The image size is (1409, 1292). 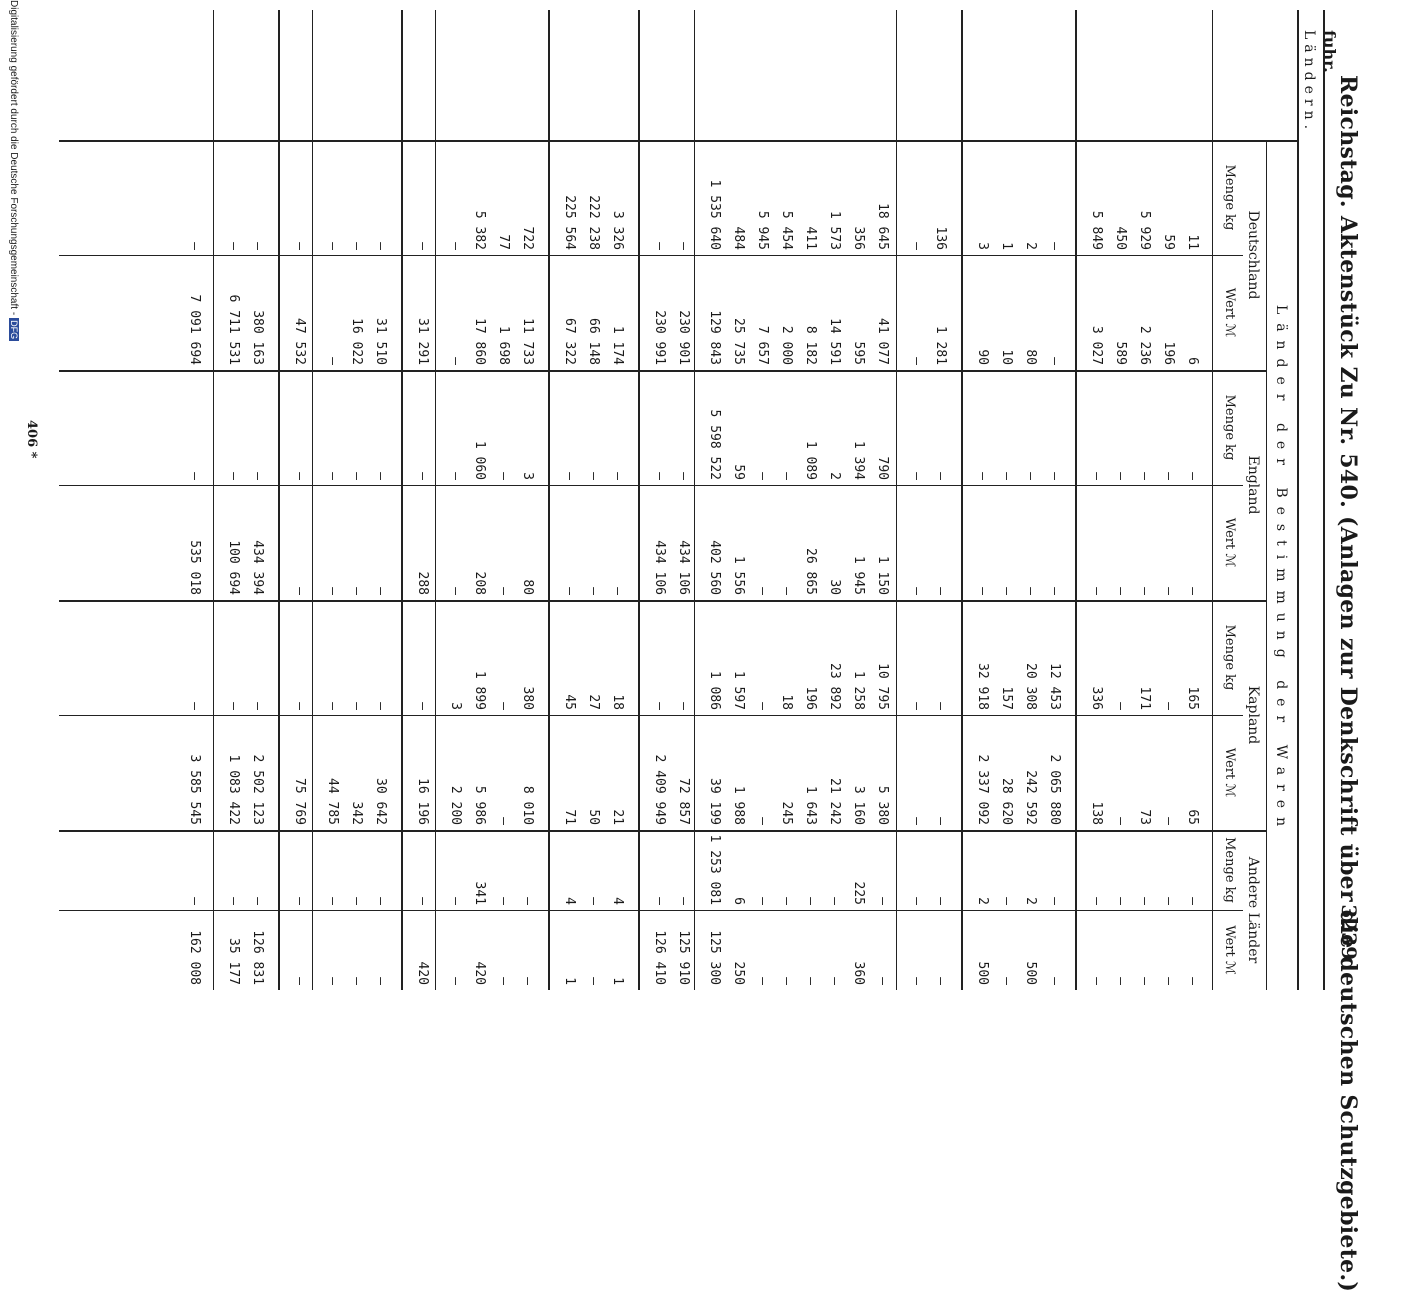 What do you see at coordinates (834, 587) in the screenshot?
I see `table-cell: 30` at bounding box center [834, 587].